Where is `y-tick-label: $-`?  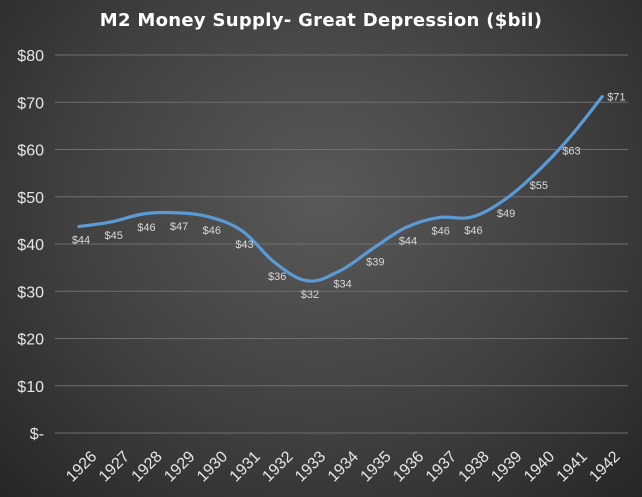
y-tick-label: $- is located at coordinates (37, 434).